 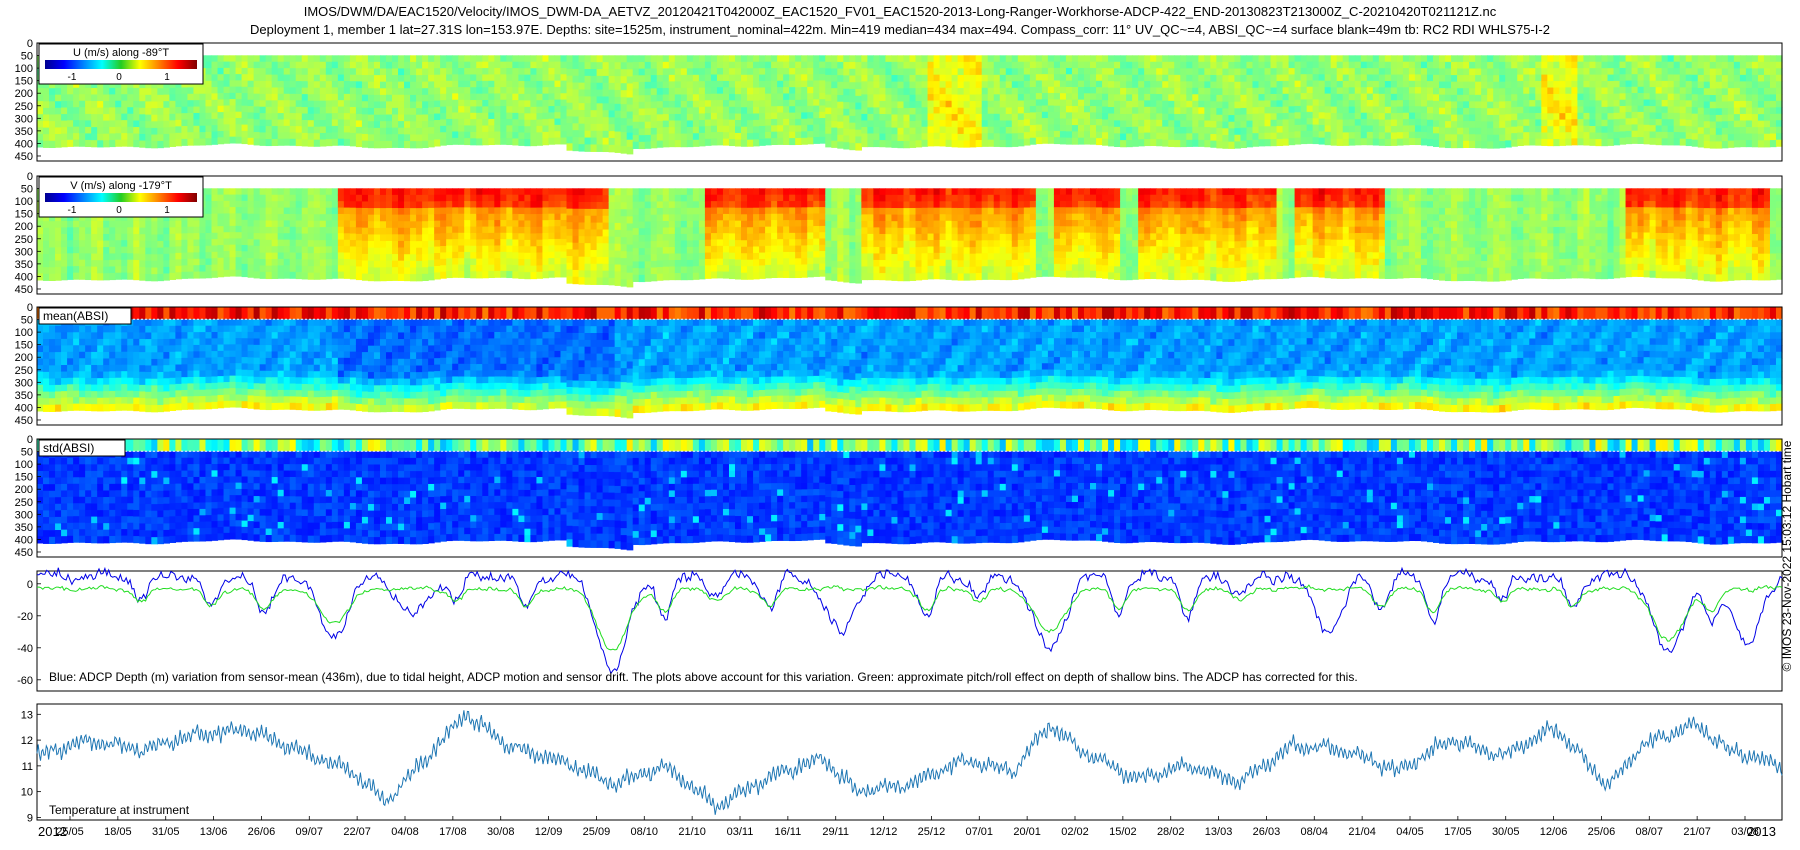 I want to click on panel-u-ytick-label: 0, so click(x=30, y=44).